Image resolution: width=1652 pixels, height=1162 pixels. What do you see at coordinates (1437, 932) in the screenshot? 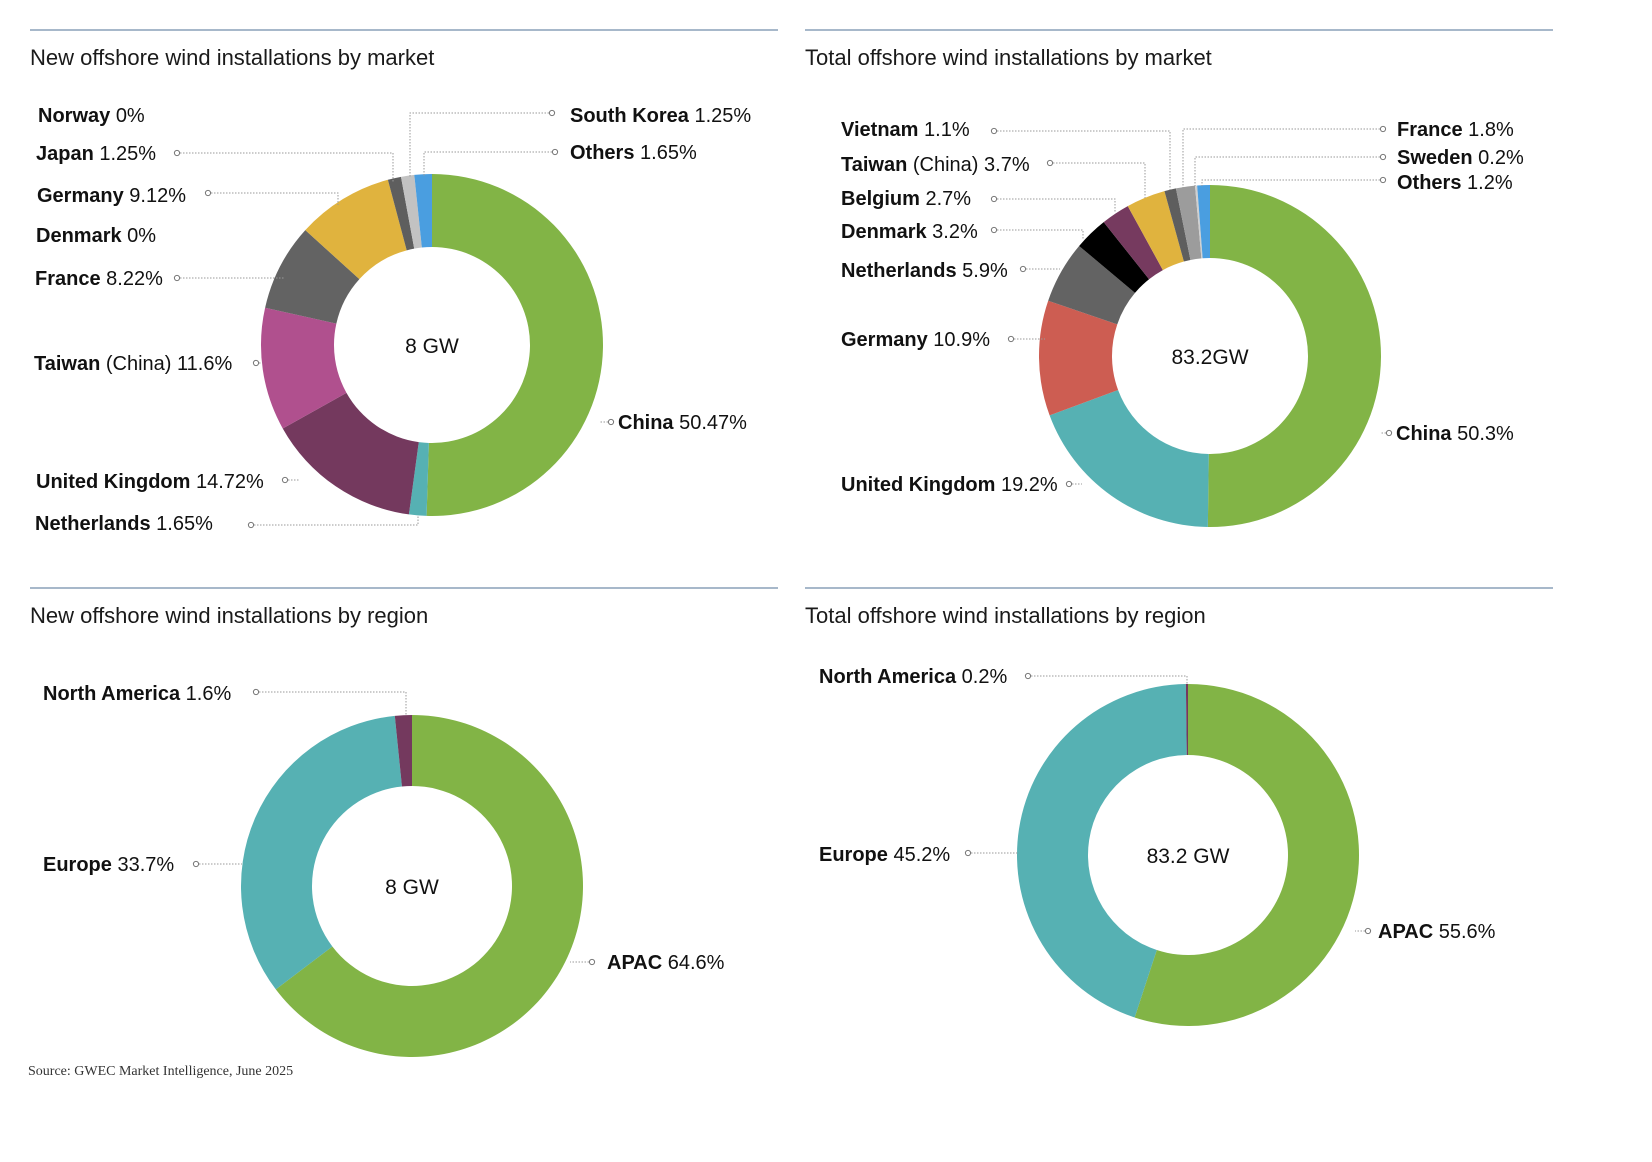
I see `slice-label: APAC 55.6%` at bounding box center [1437, 932].